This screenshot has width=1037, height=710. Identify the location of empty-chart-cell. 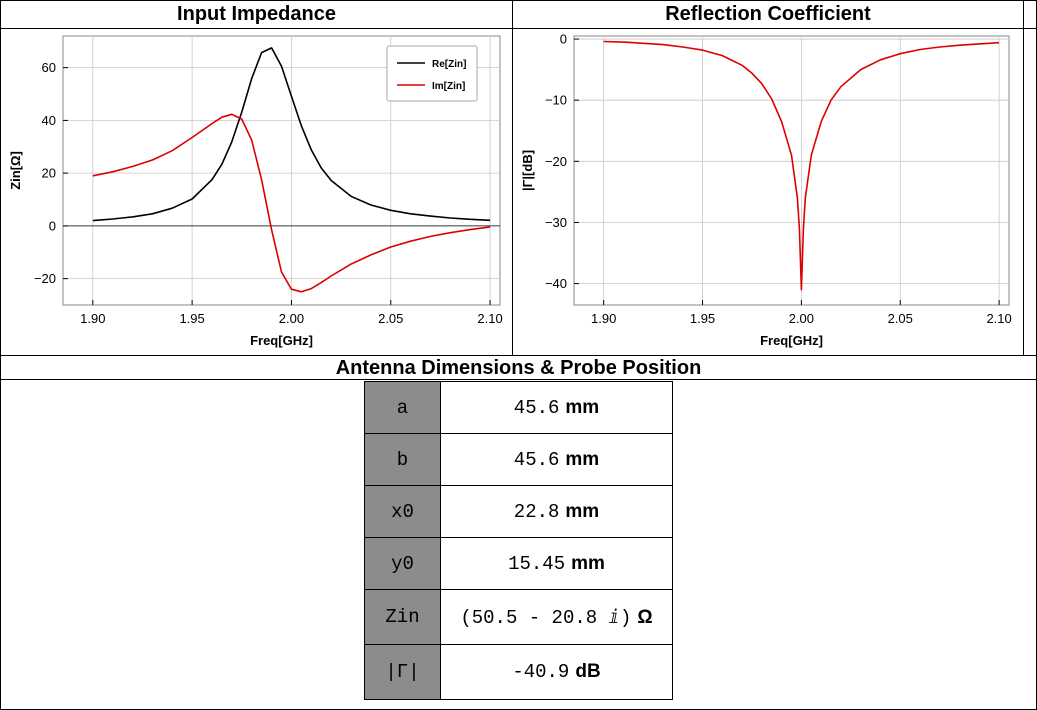
(1030, 192).